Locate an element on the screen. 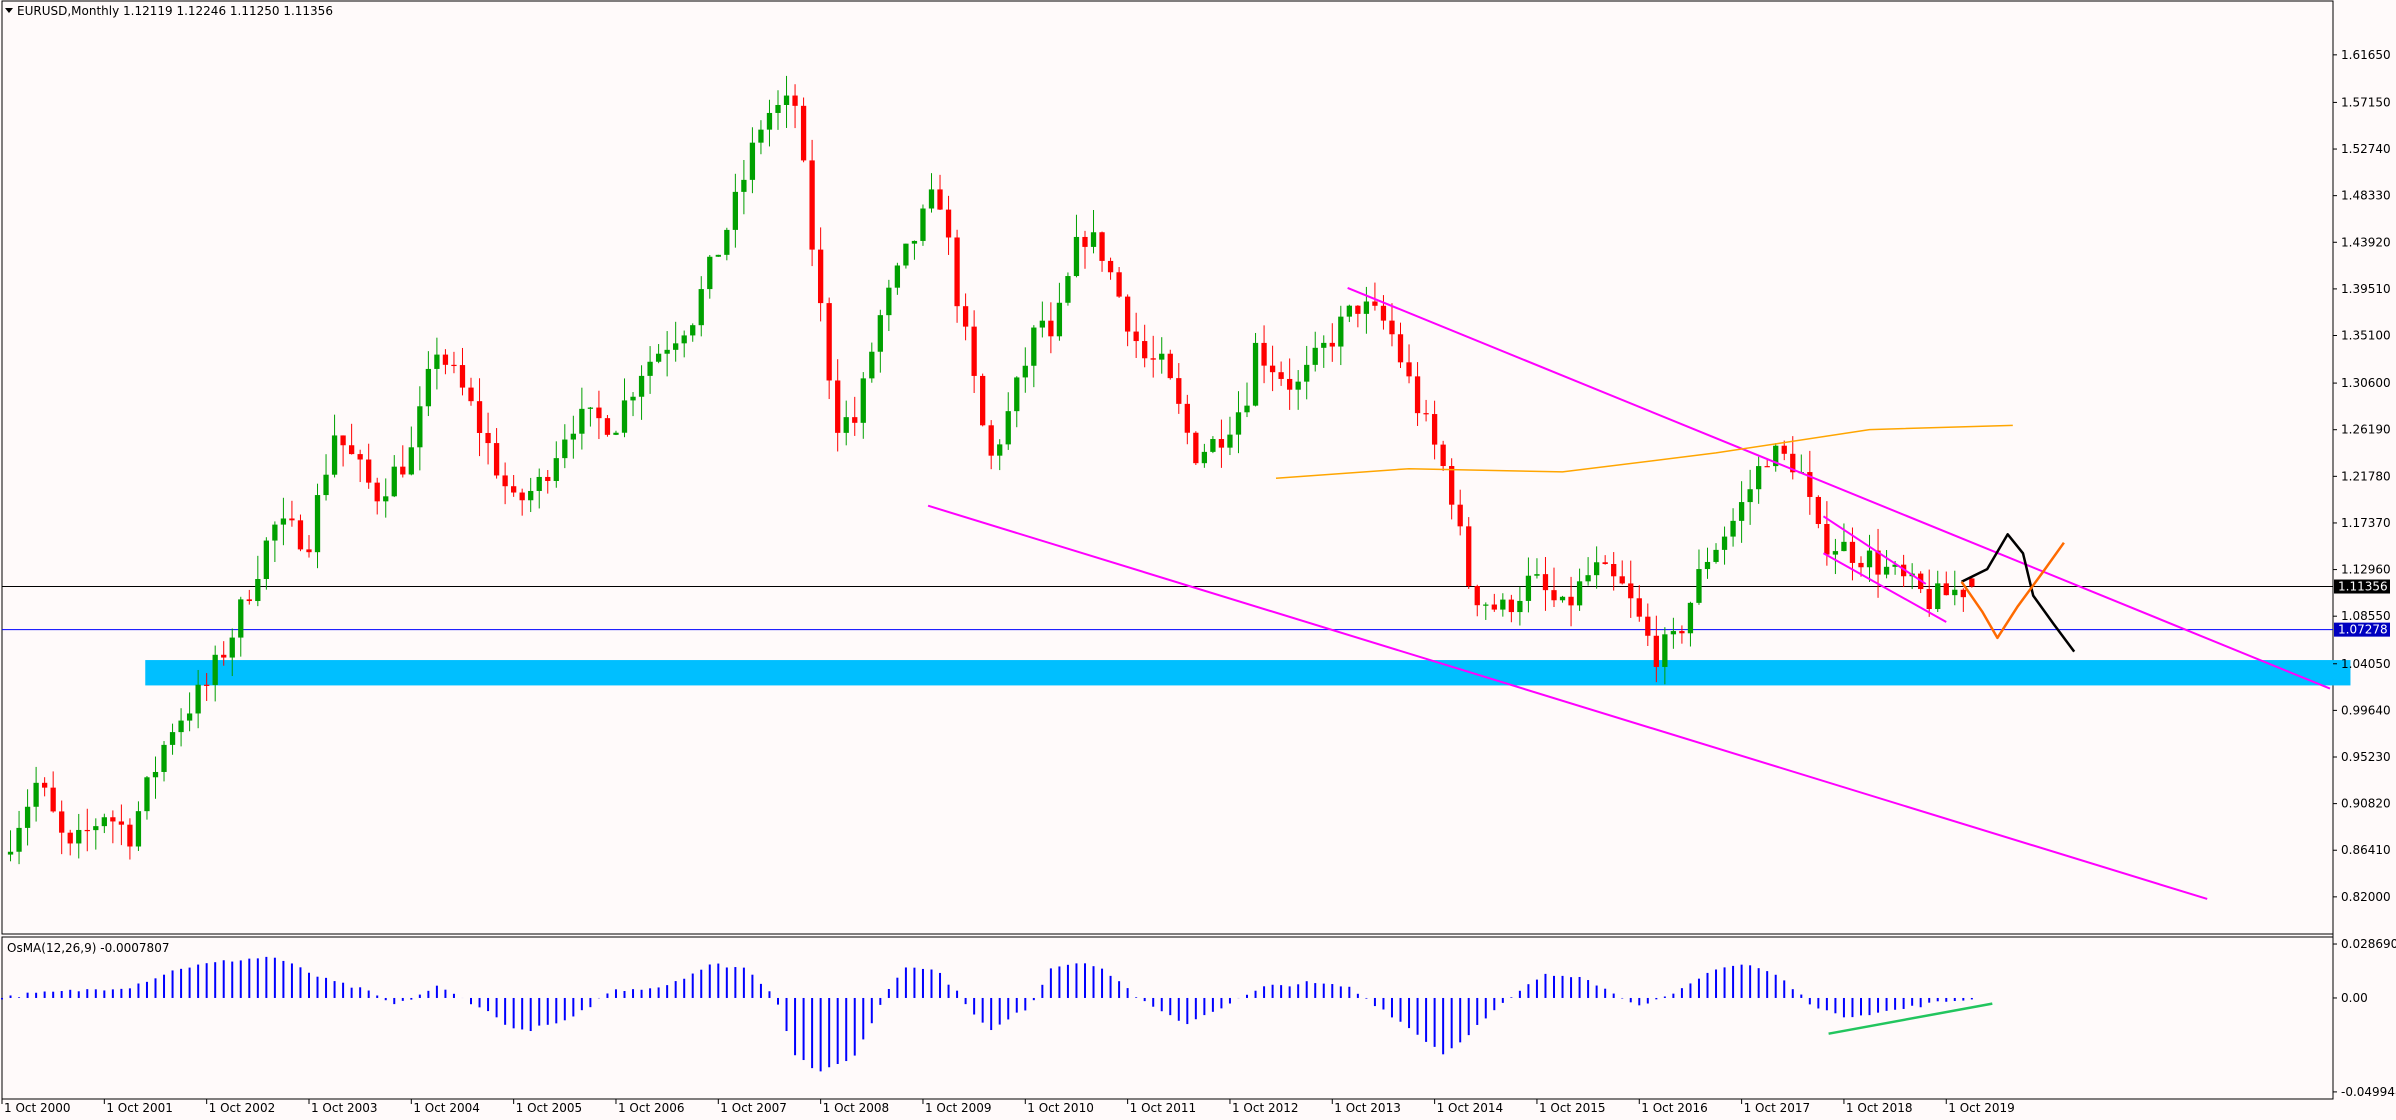  price-tick-label: 0.86410 is located at coordinates (2366, 850).